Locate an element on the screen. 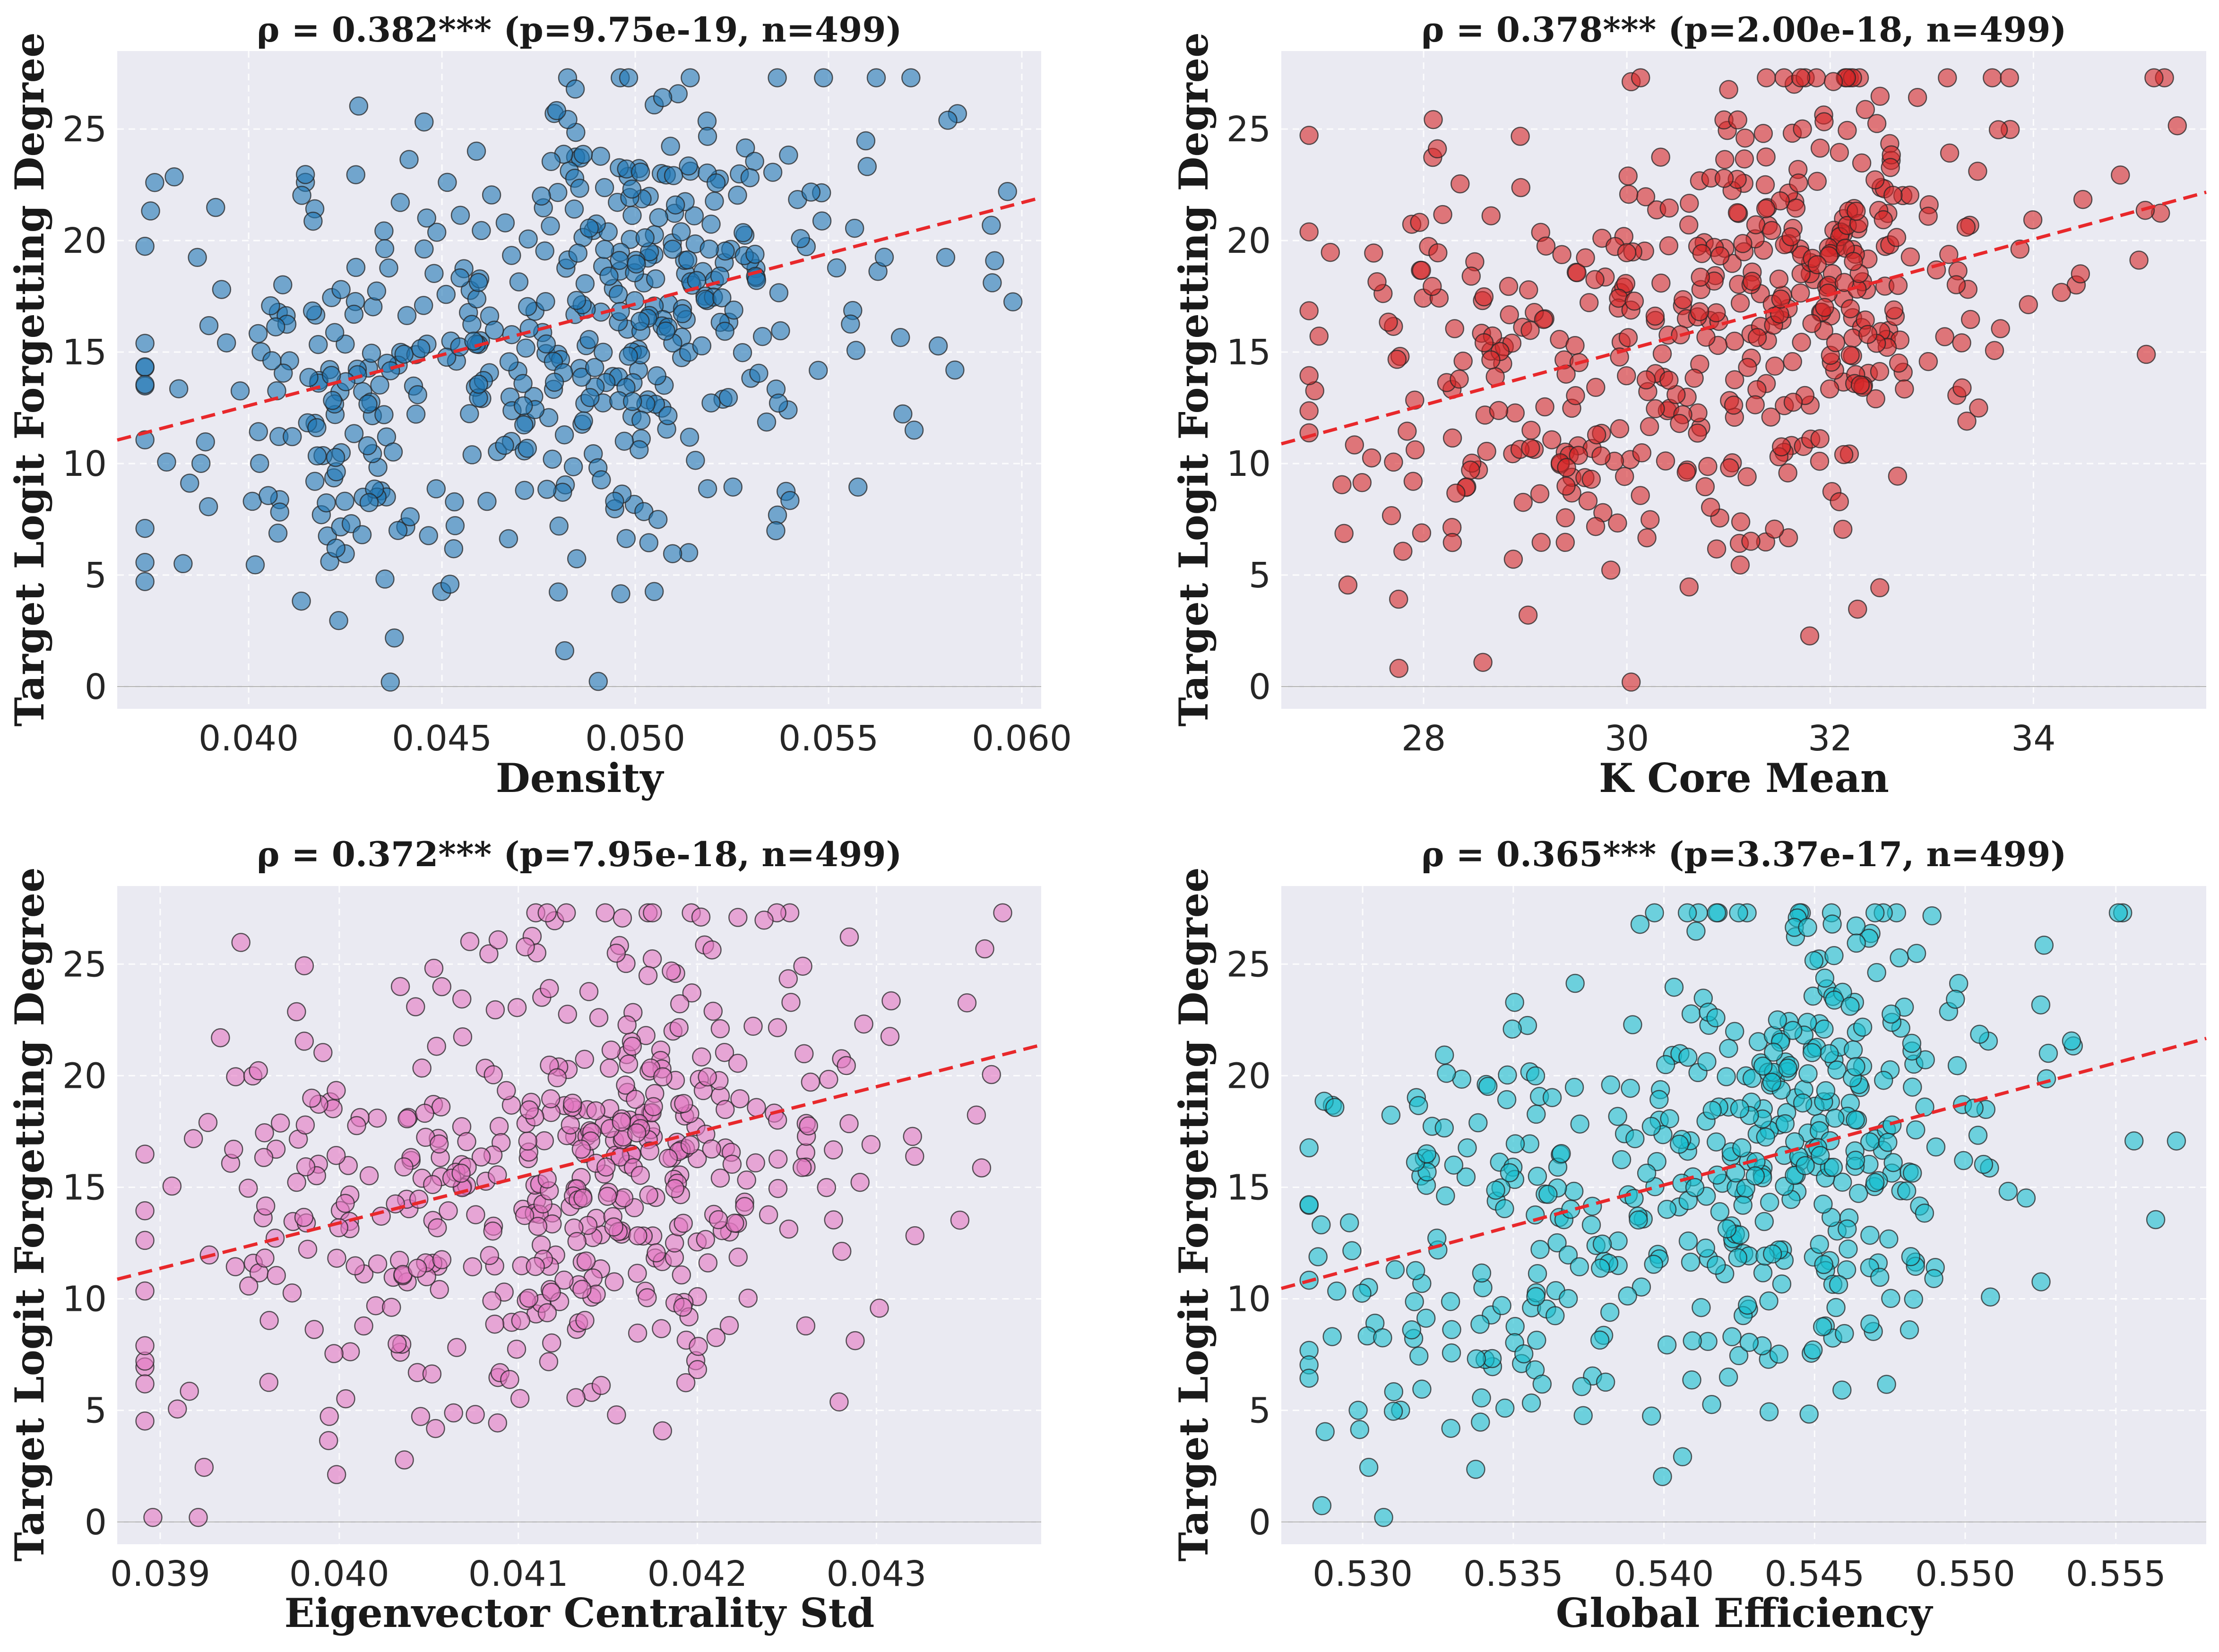 This screenshot has width=2219, height=1652. y-tick-label: 25 is located at coordinates (84, 964).